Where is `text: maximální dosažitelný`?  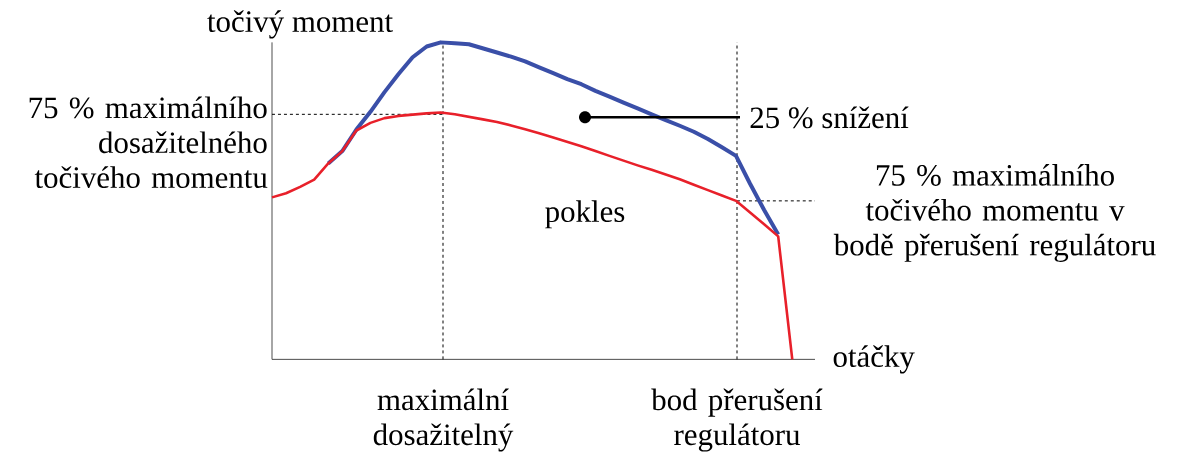 text: maximální dosažitelný is located at coordinates (443, 420).